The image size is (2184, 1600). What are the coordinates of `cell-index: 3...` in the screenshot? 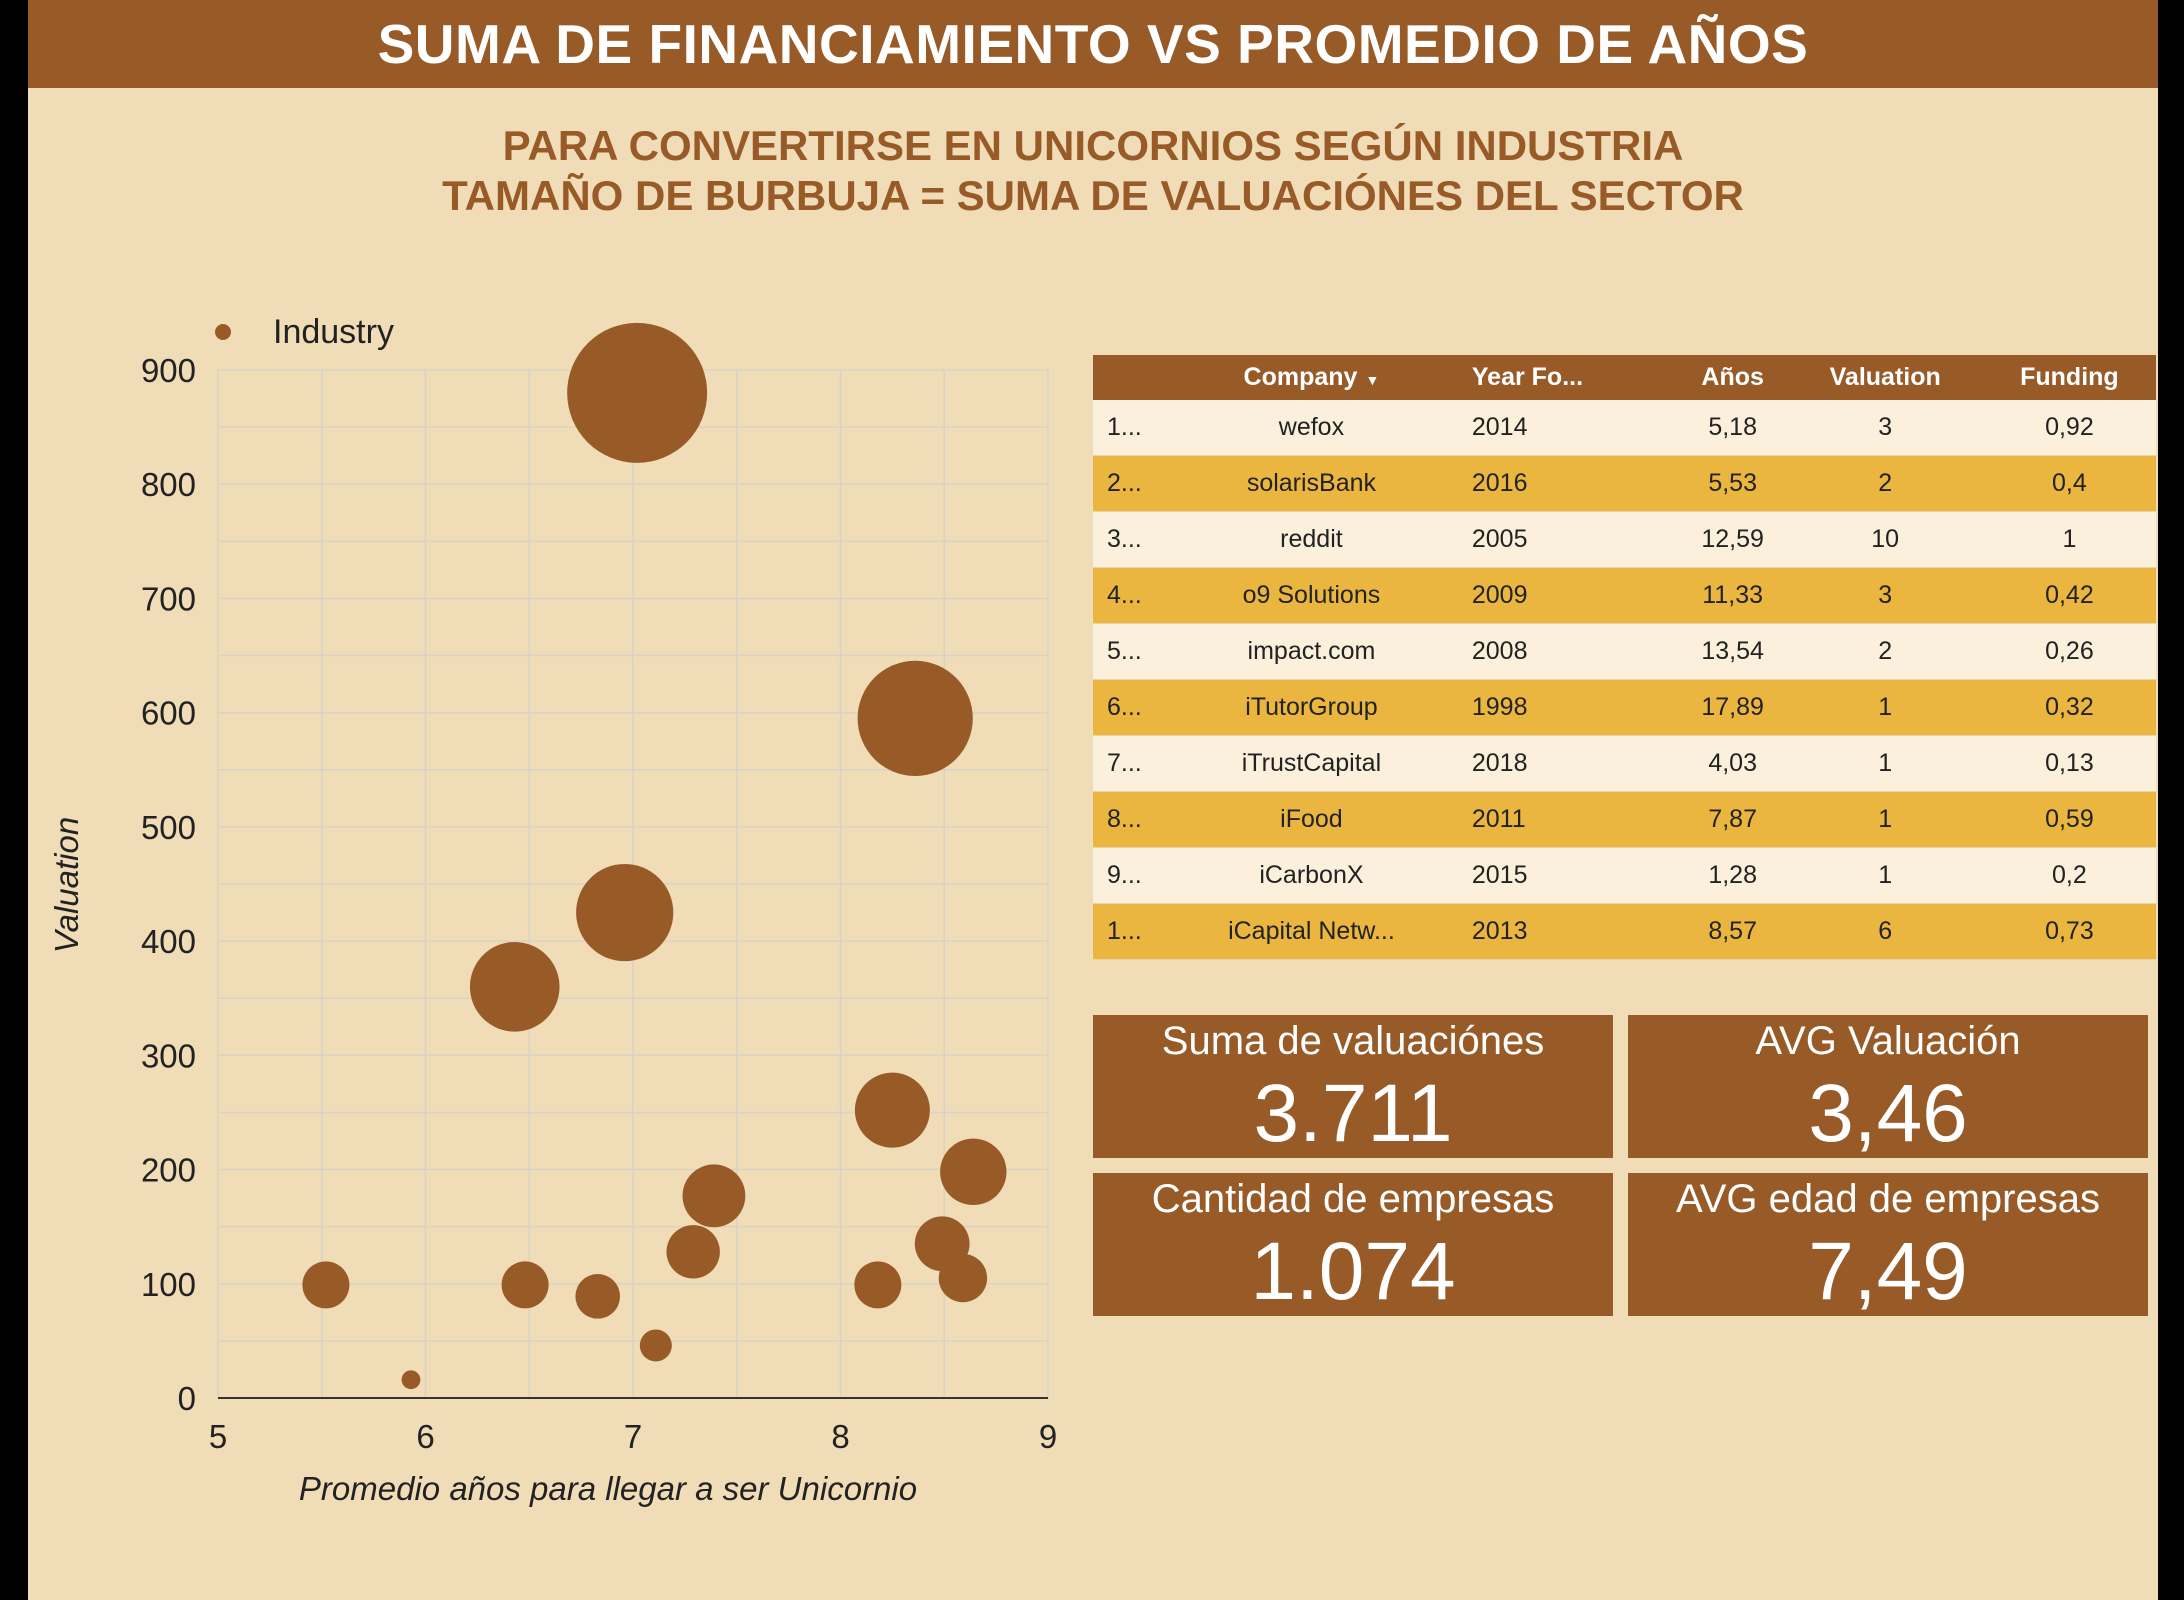 It's located at (1129, 539).